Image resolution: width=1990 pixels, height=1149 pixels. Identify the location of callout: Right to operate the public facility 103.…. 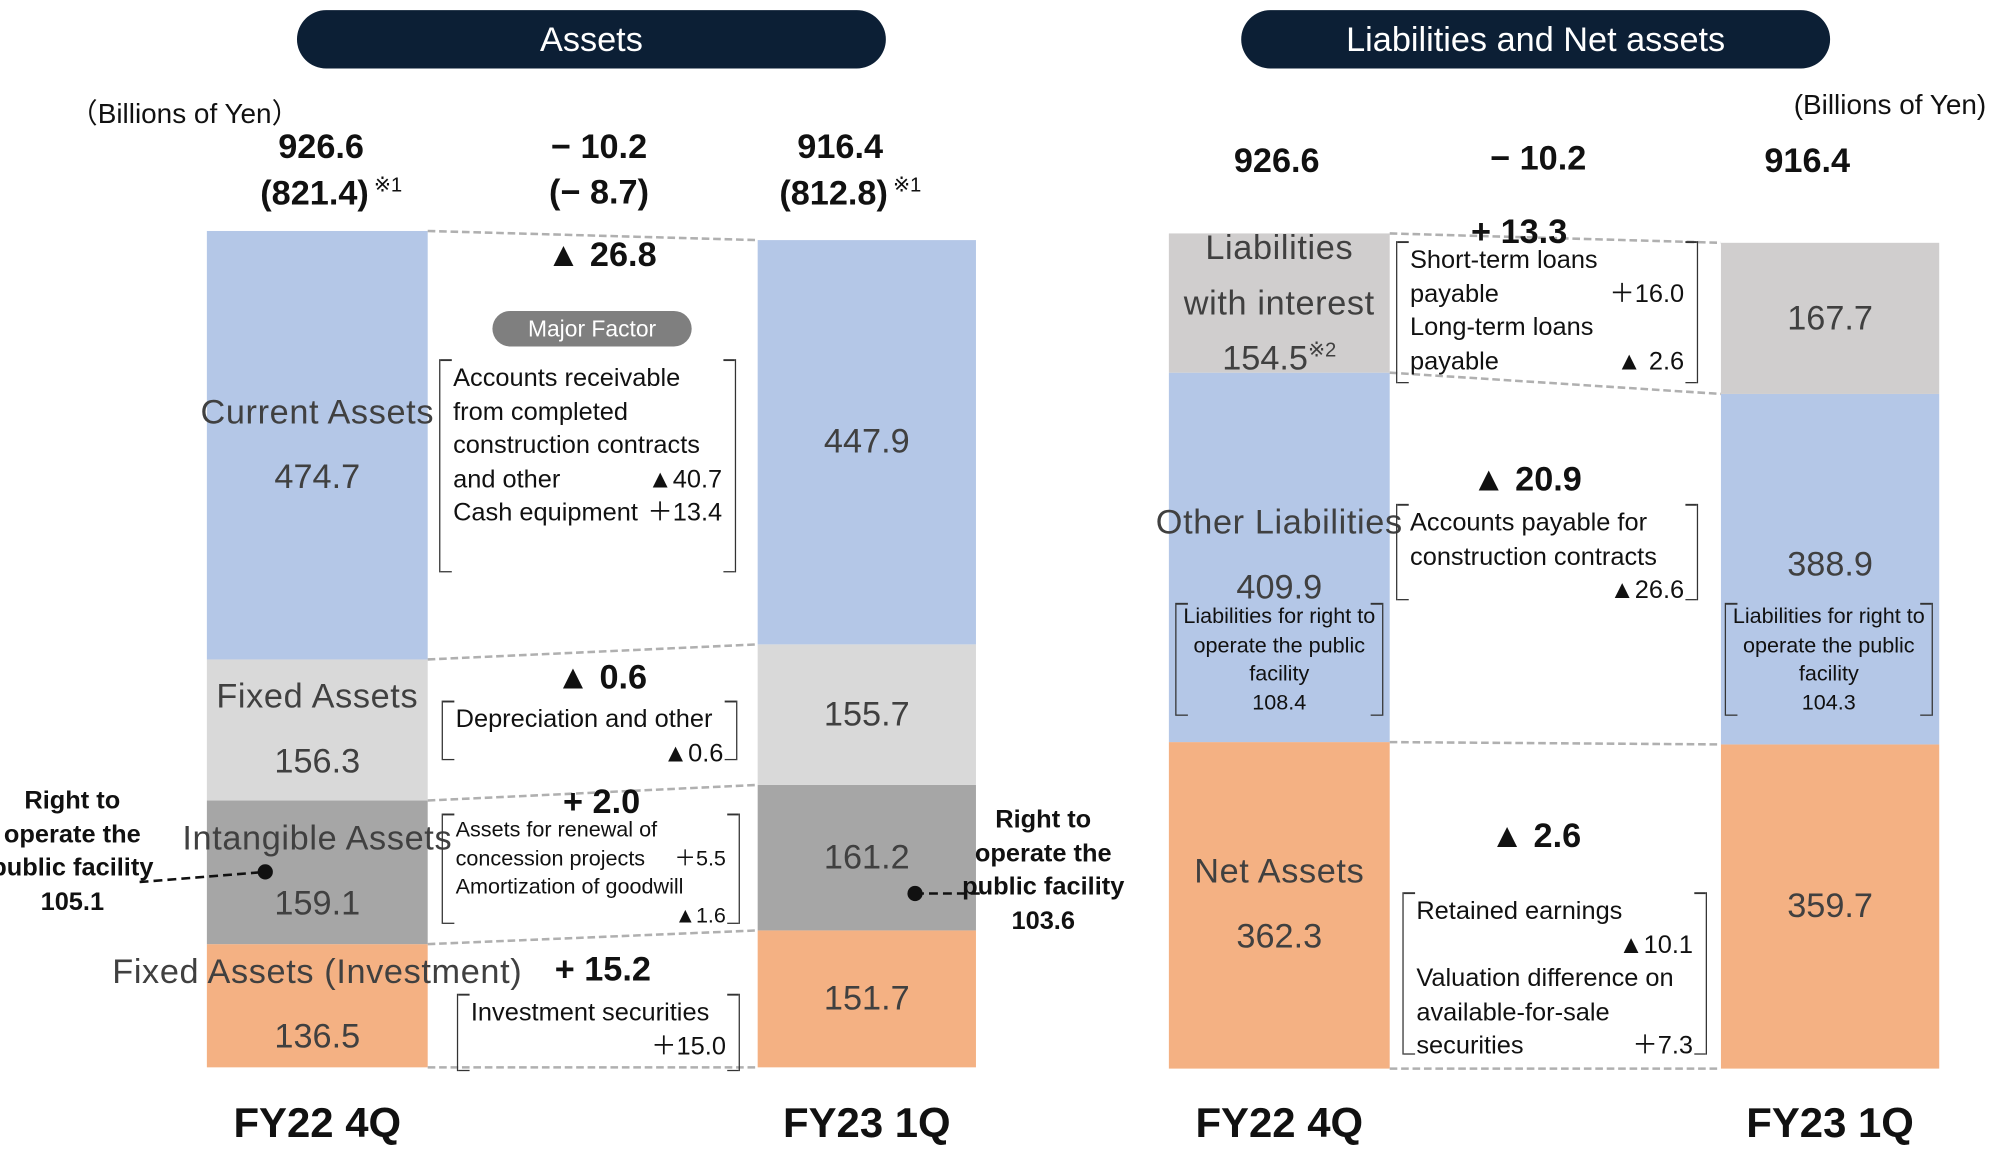
(1043, 870).